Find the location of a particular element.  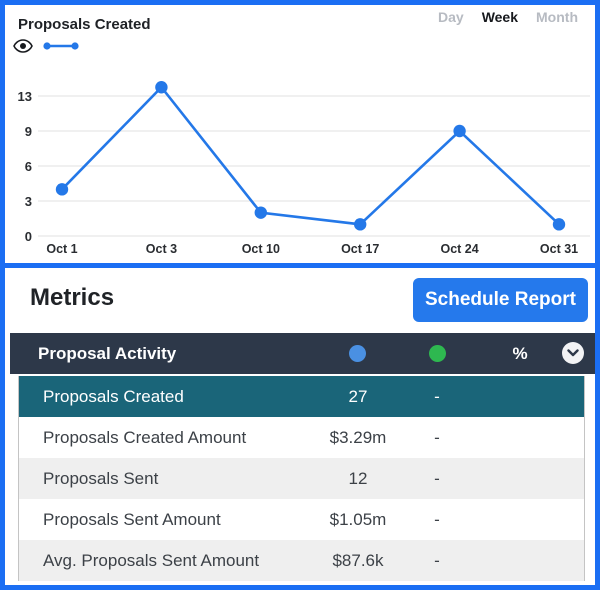

row-label: Proposals Created Amount is located at coordinates (145, 437).